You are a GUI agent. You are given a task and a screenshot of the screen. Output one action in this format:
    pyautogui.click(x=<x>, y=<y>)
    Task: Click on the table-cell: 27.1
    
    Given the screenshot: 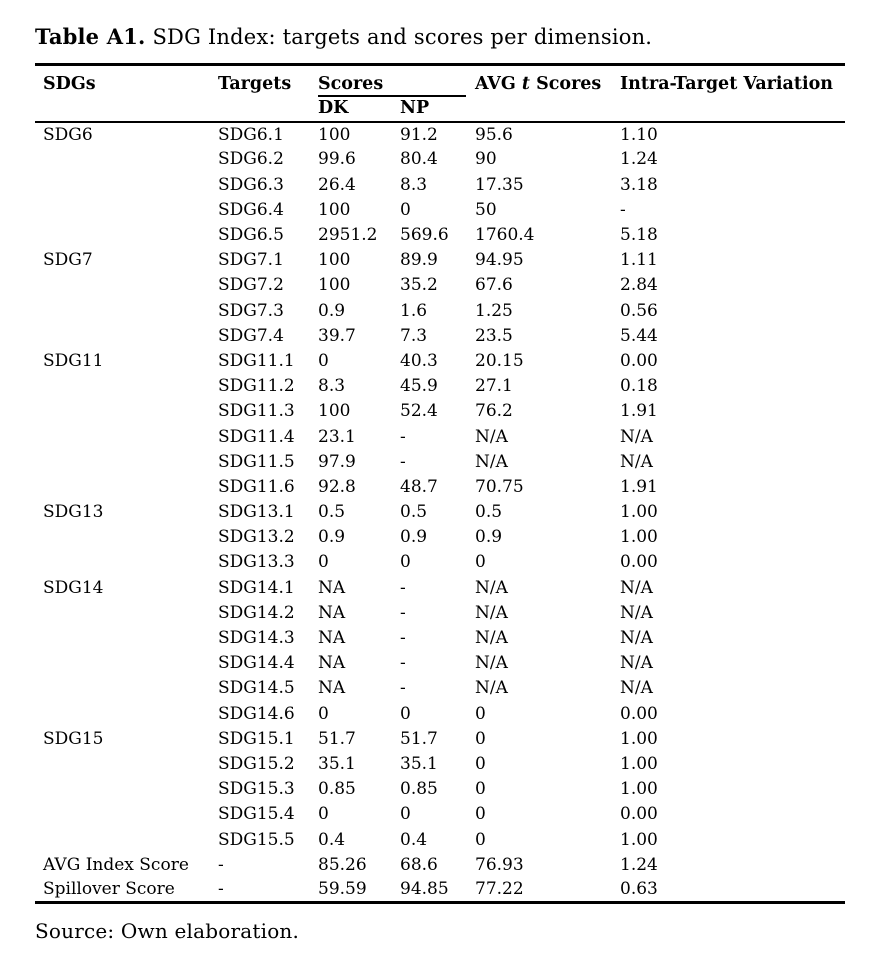 What is the action you would take?
    pyautogui.click(x=494, y=386)
    